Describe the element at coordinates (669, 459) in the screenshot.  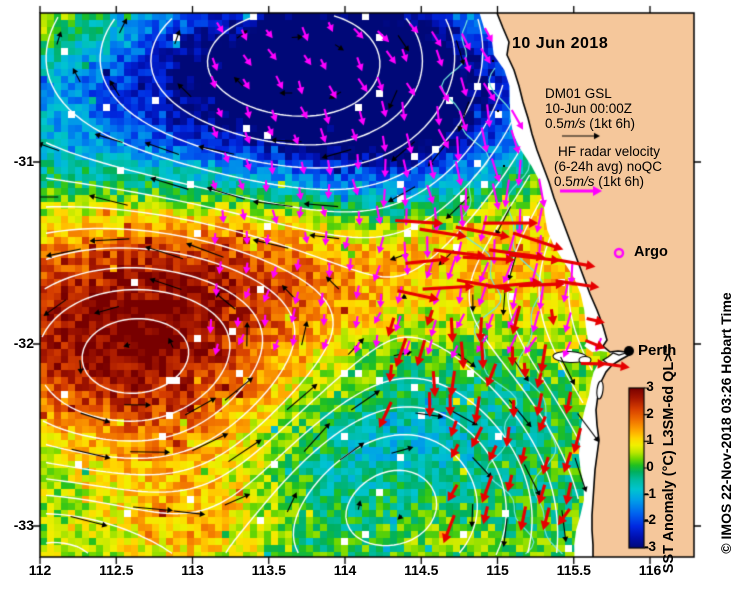
I see `colorbar-axis-label: SST Anomaly (°C) L3SM-6d QL>=` at that location.